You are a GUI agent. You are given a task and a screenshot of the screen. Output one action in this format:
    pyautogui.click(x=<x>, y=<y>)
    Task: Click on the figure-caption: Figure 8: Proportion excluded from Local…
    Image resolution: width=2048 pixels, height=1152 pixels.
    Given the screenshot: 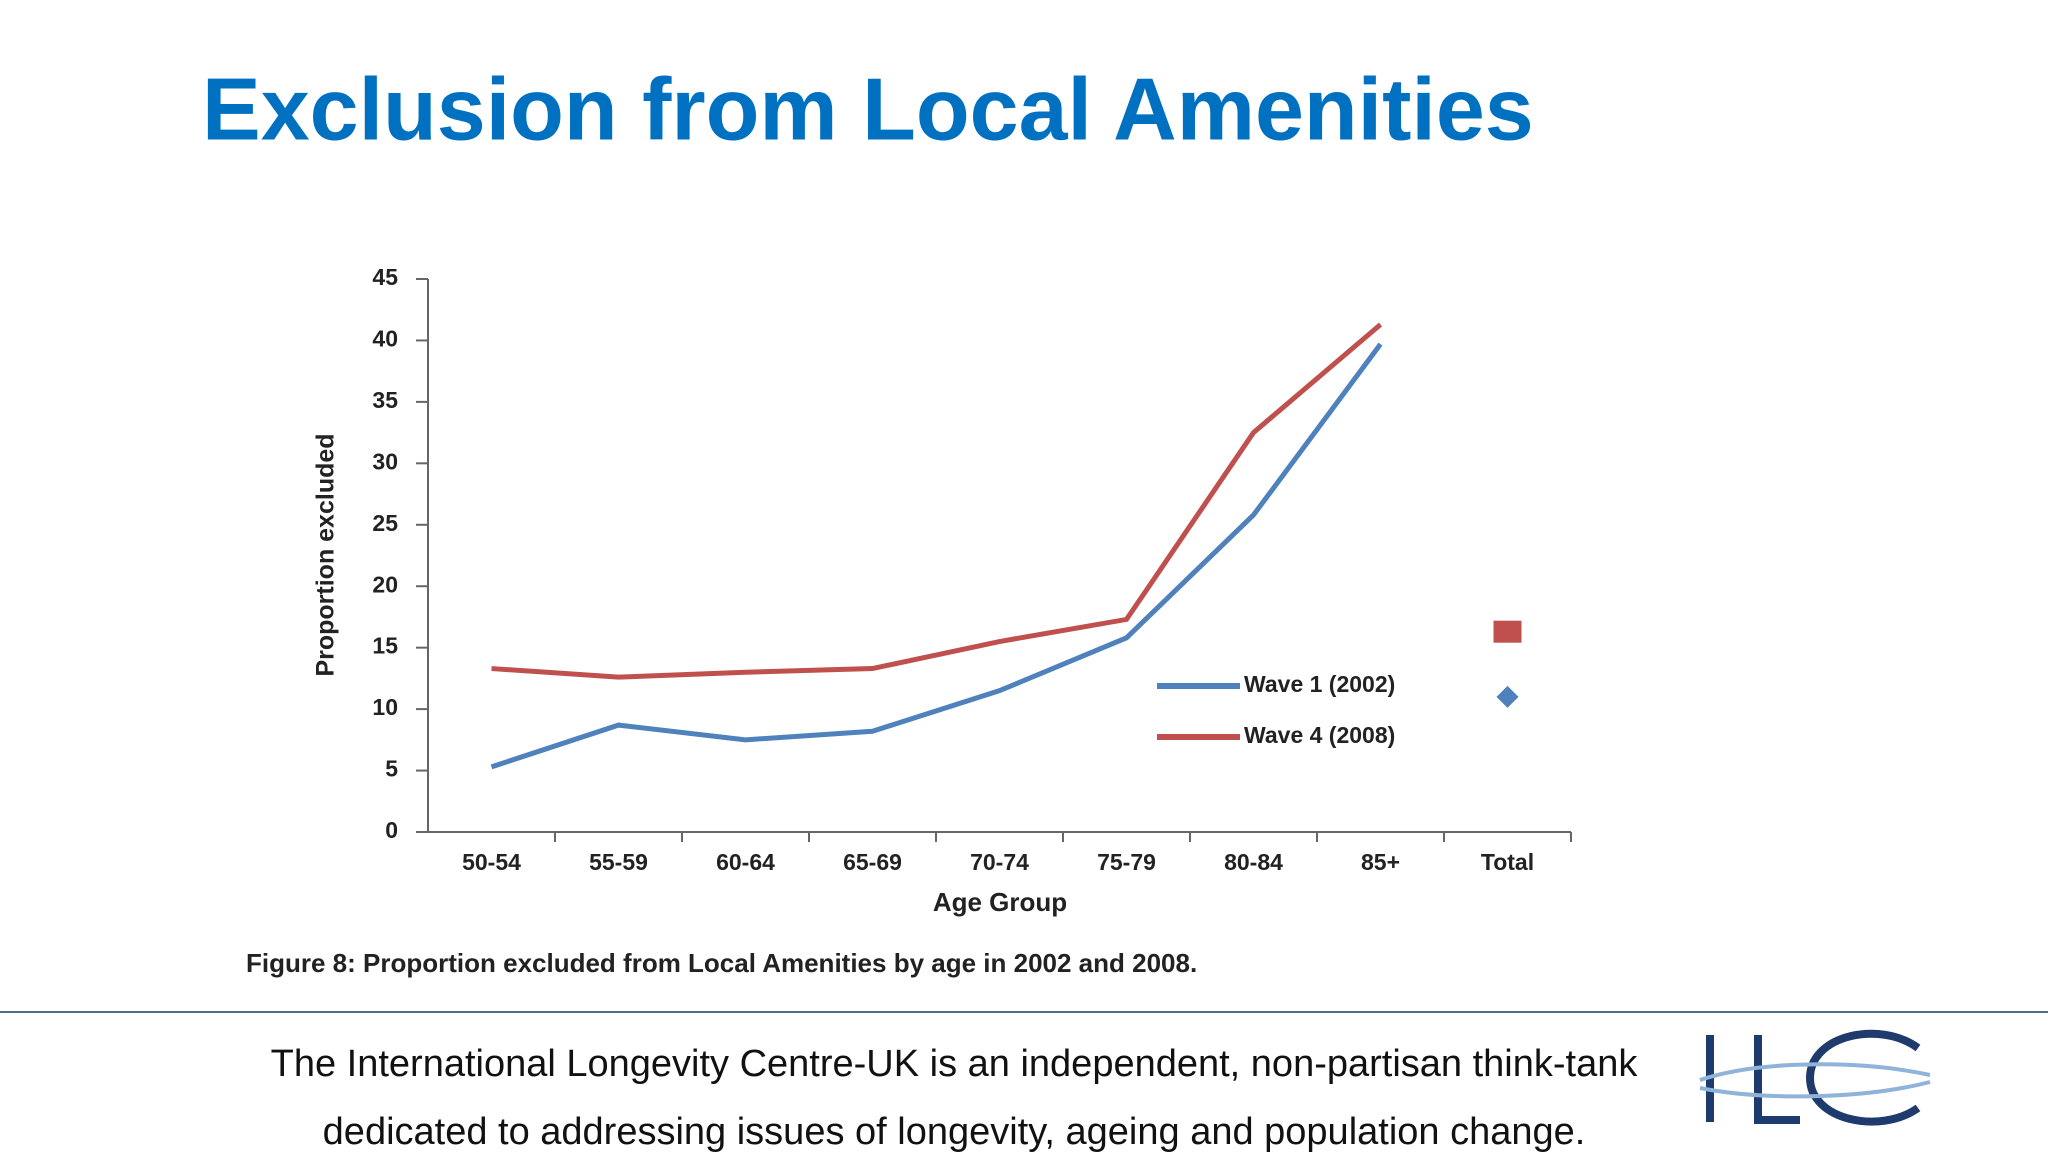 What is the action you would take?
    pyautogui.click(x=721, y=963)
    